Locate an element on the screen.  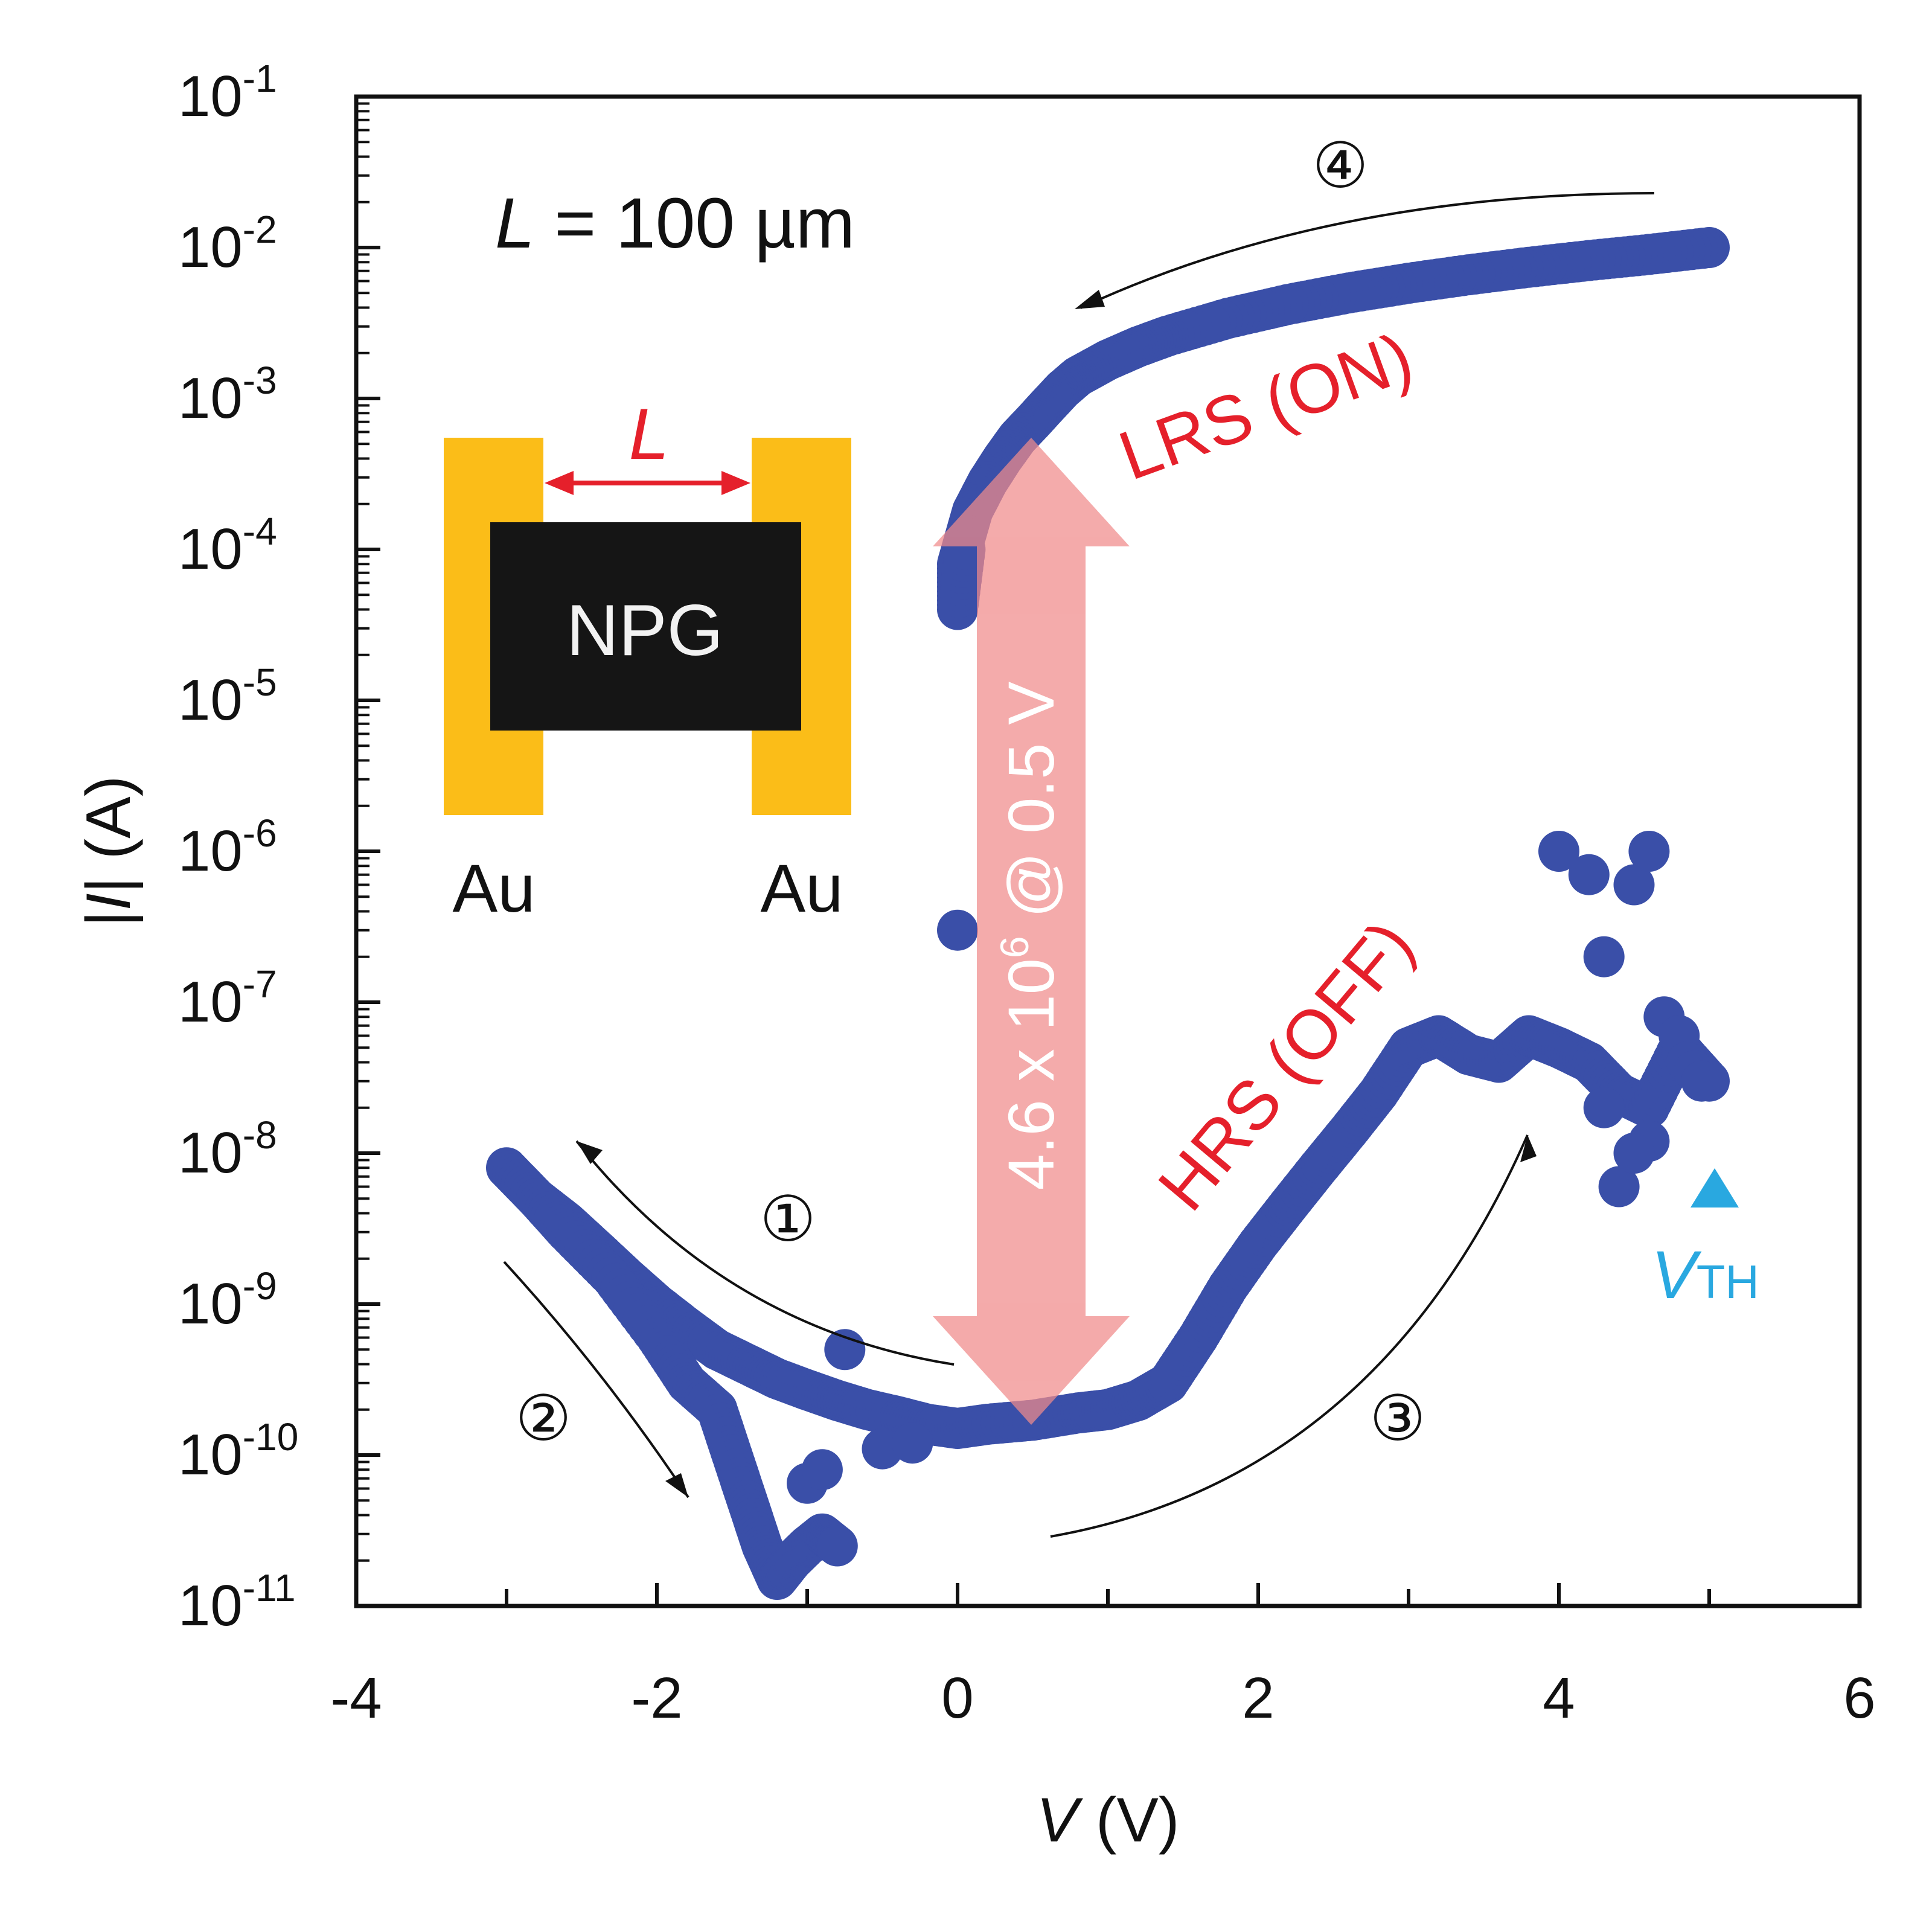
x-tick-label: 0 is located at coordinates (957, 1698).